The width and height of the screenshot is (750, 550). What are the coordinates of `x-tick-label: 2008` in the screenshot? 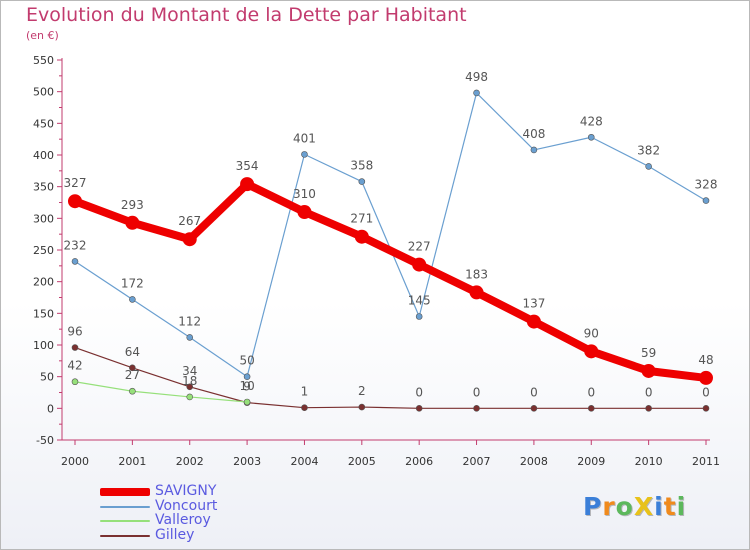 It's located at (534, 461).